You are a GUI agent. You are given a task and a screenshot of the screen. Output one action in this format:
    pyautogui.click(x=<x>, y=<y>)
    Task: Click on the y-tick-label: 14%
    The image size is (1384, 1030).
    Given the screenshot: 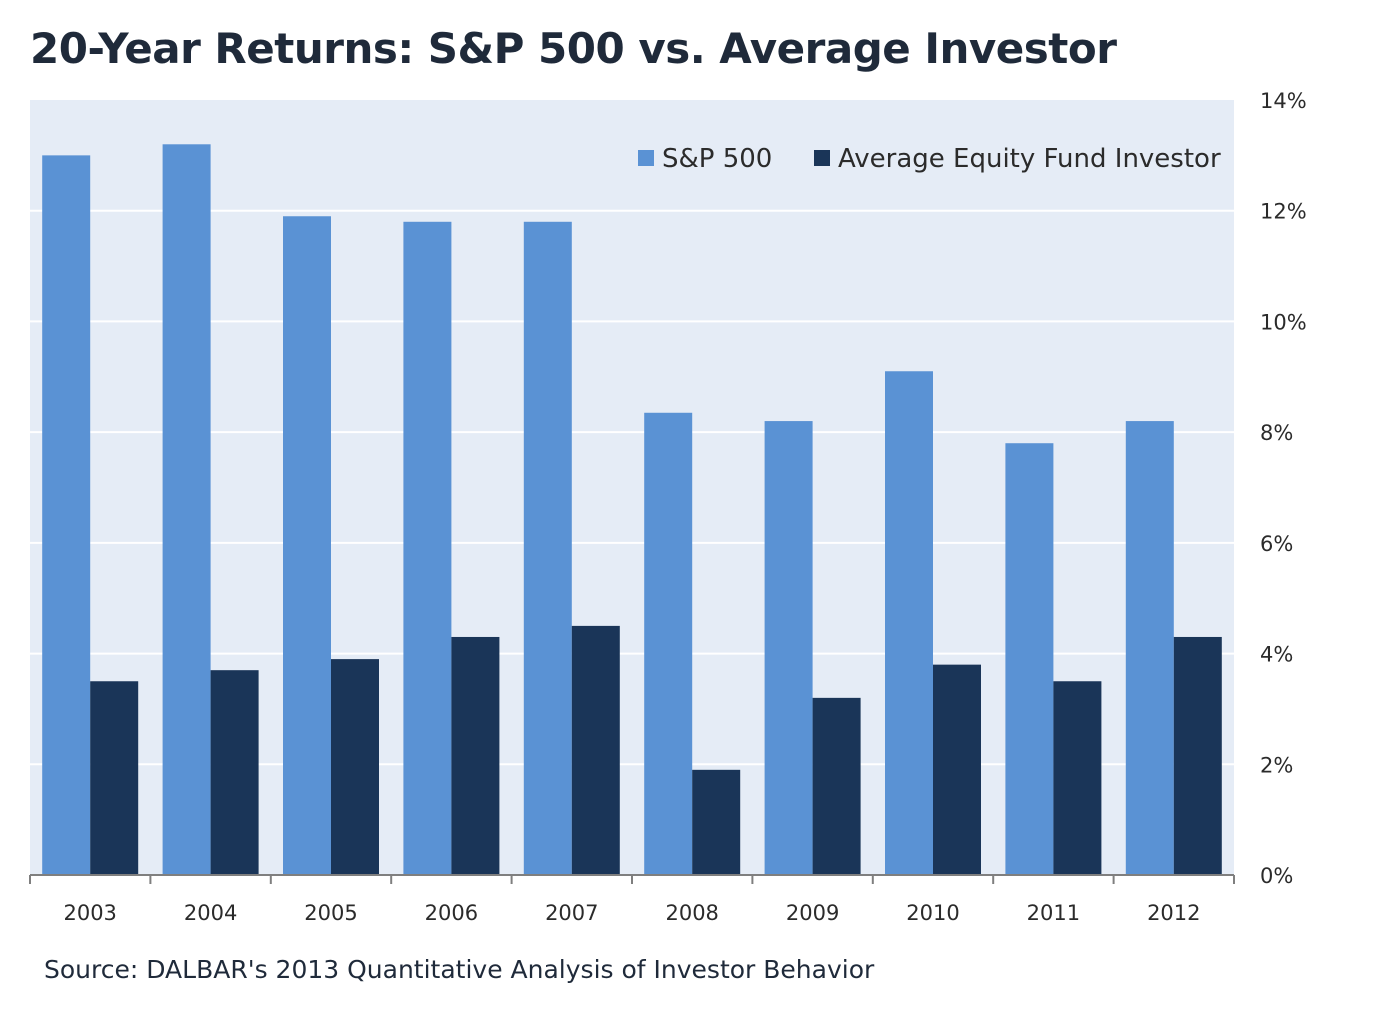 What is the action you would take?
    pyautogui.click(x=1283, y=101)
    